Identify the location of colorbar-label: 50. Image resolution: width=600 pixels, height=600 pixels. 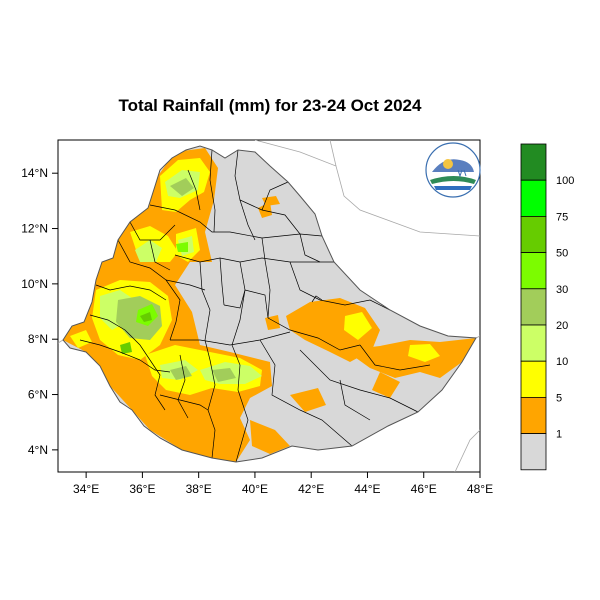
(562, 254).